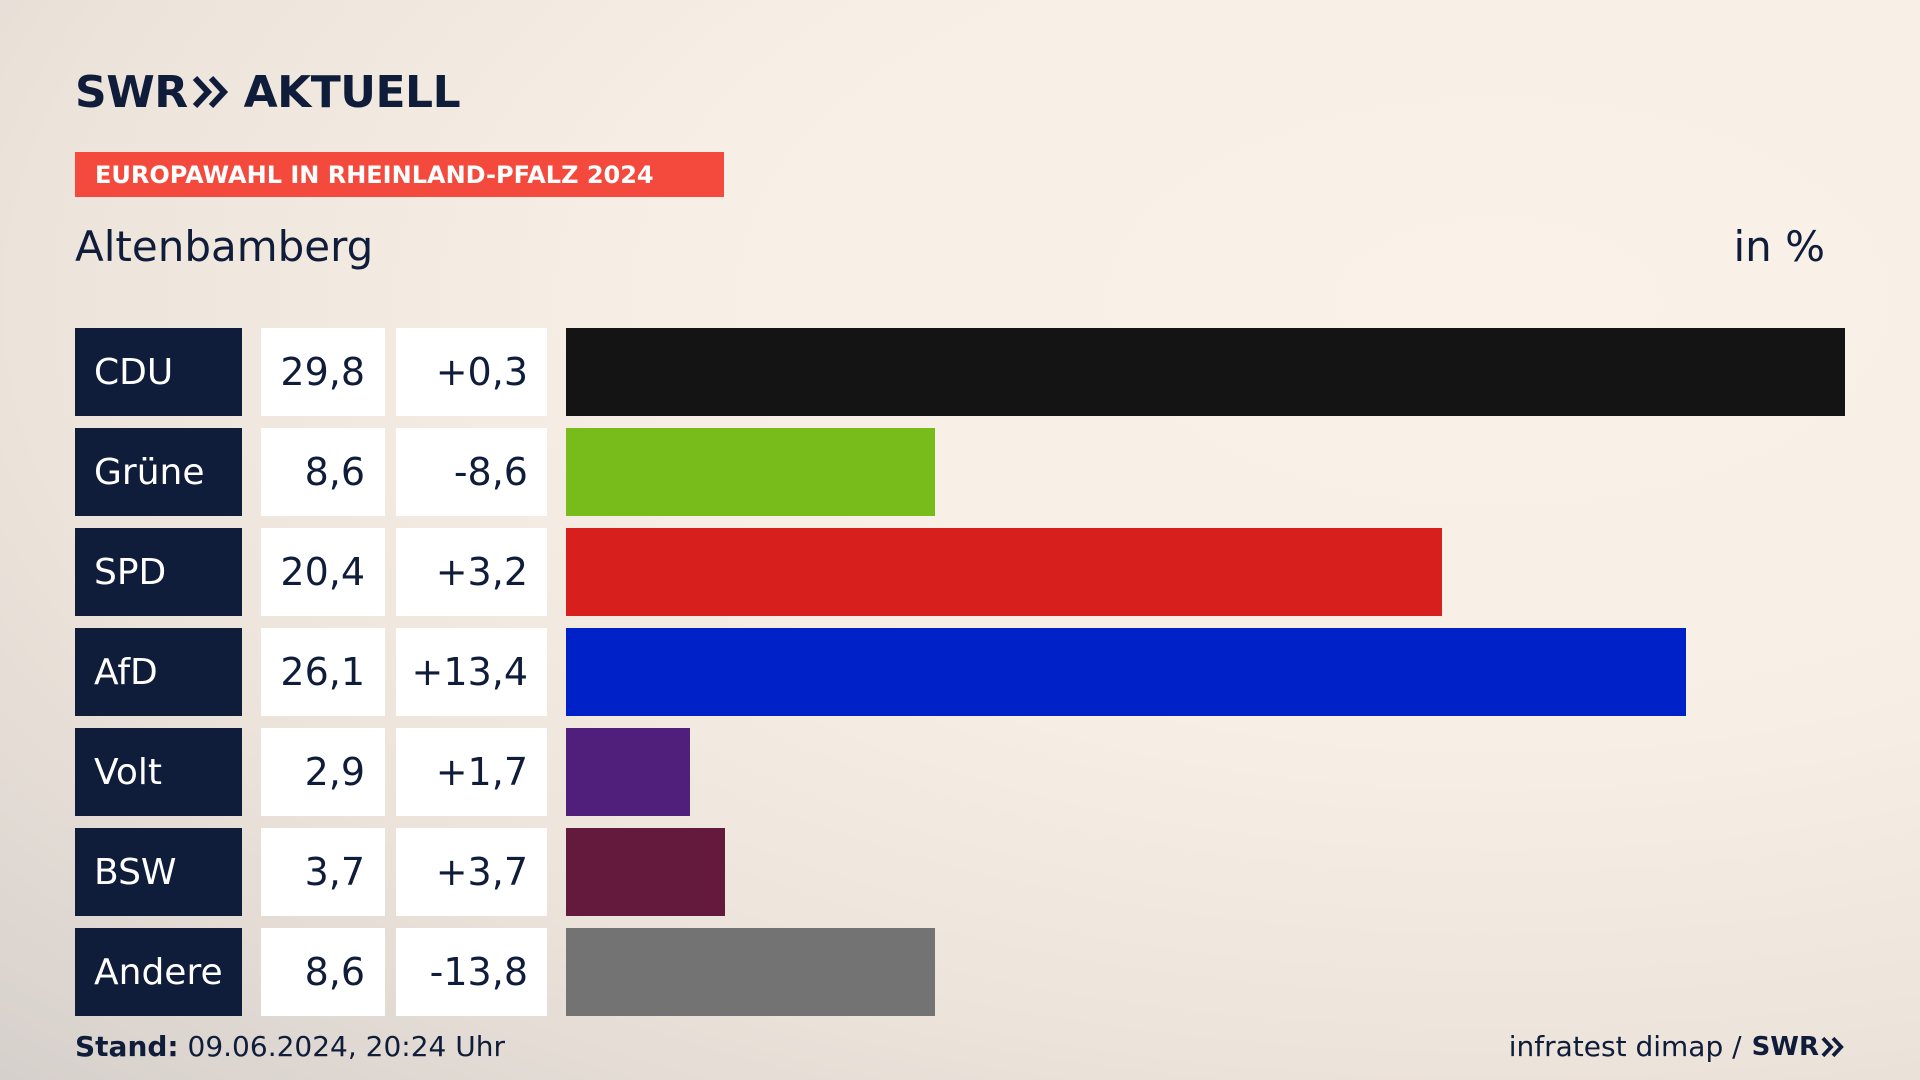  I want to click on party-label: Grüne, so click(158, 472).